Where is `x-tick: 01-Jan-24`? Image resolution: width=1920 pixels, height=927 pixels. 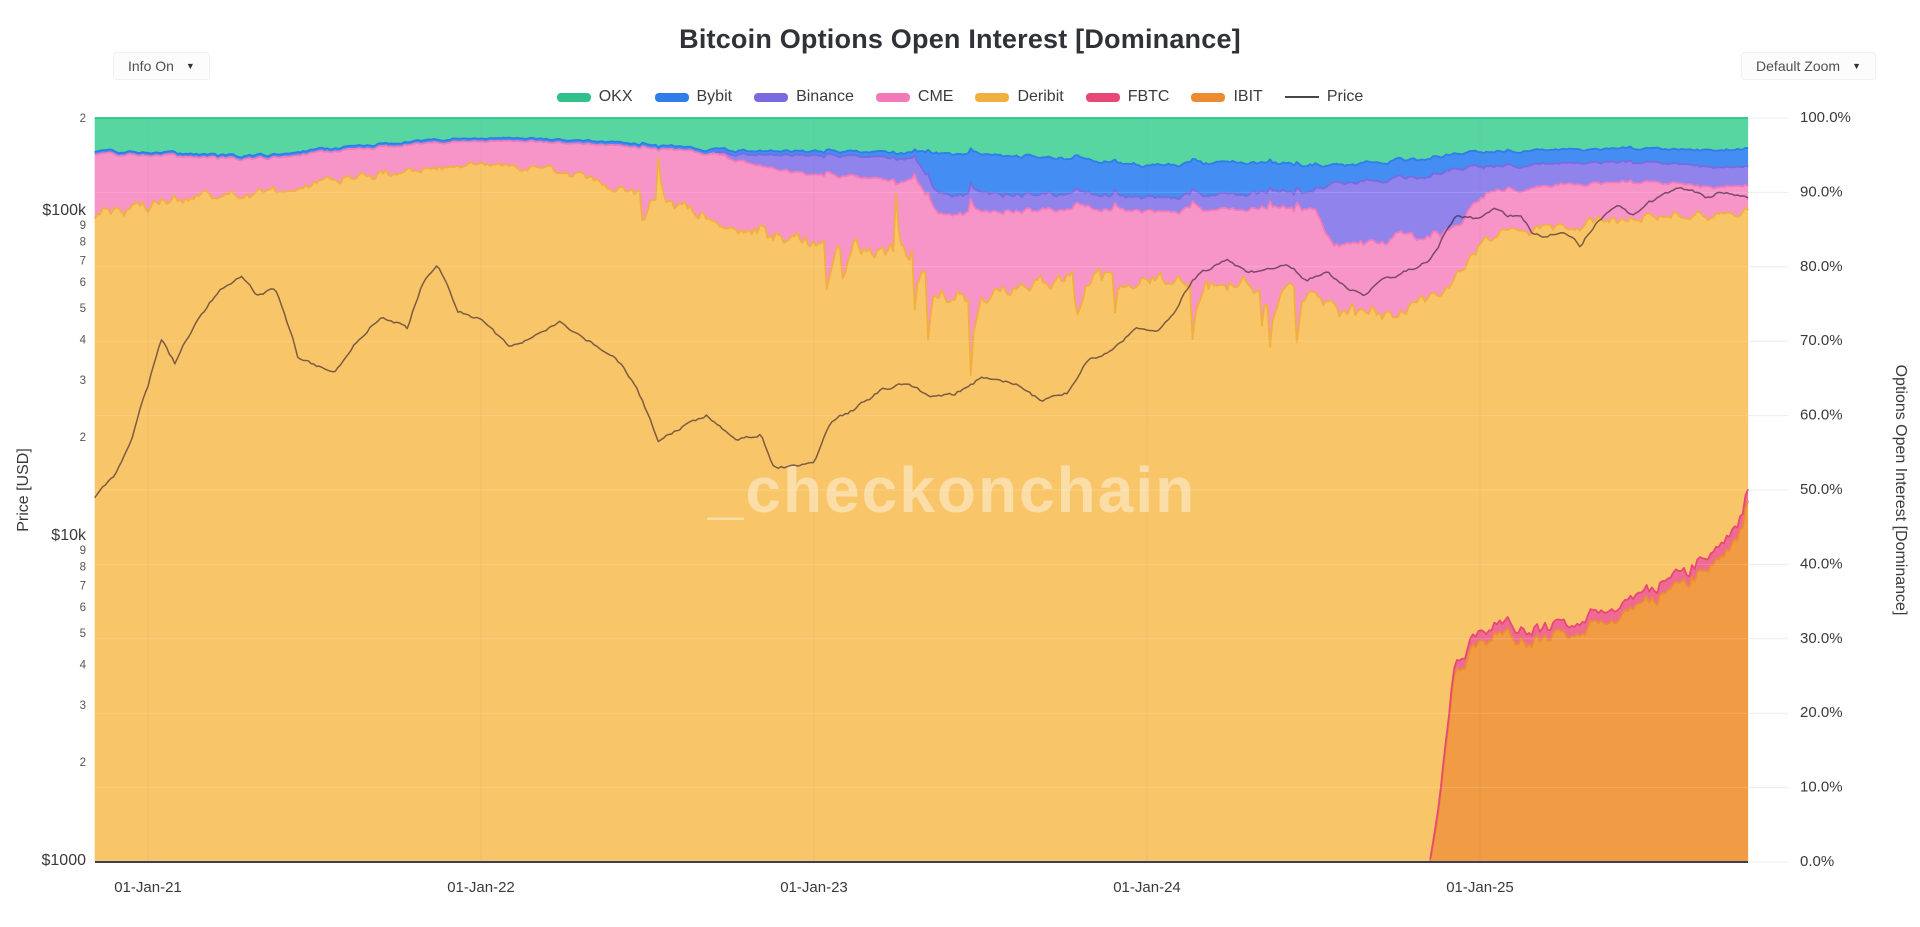
x-tick: 01-Jan-24 is located at coordinates (1147, 887).